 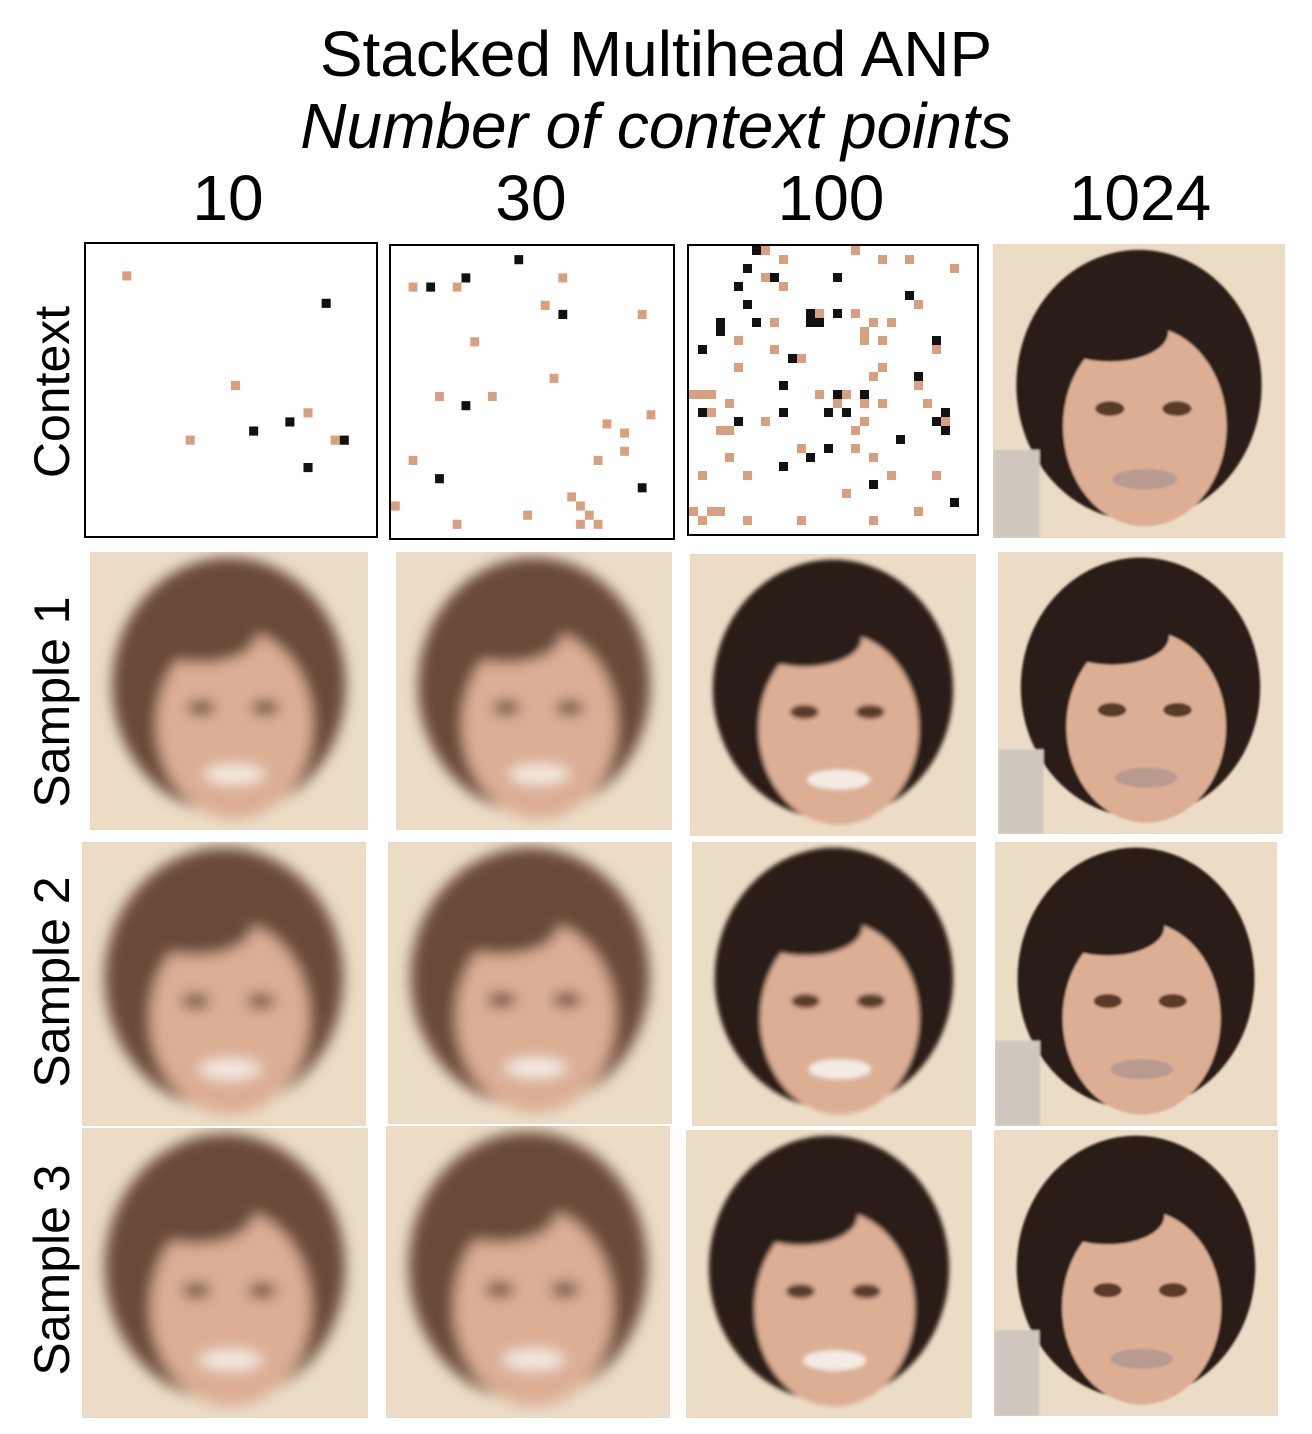 I want to click on sample-1-1024-image, so click(x=1140, y=693).